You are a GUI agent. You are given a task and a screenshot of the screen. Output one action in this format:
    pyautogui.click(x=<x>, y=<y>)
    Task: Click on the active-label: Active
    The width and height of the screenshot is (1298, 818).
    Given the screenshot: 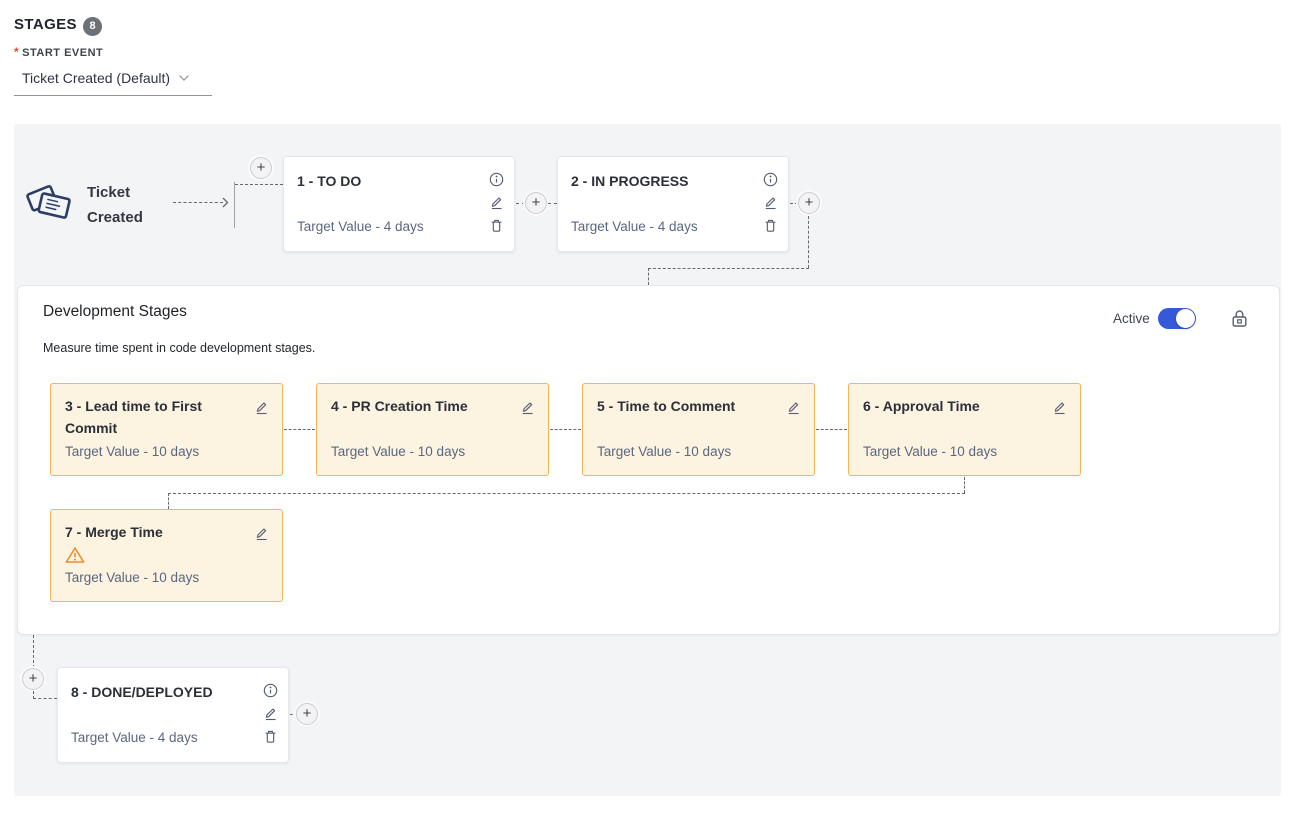 What is the action you would take?
    pyautogui.click(x=1131, y=318)
    